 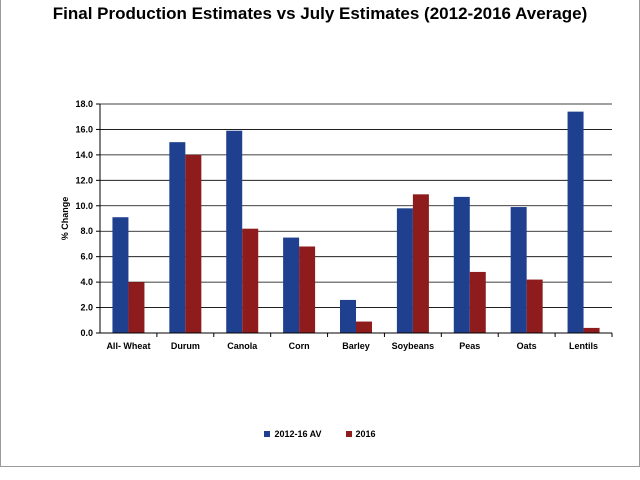 I want to click on y-tick-label: 16.0, so click(x=84, y=129).